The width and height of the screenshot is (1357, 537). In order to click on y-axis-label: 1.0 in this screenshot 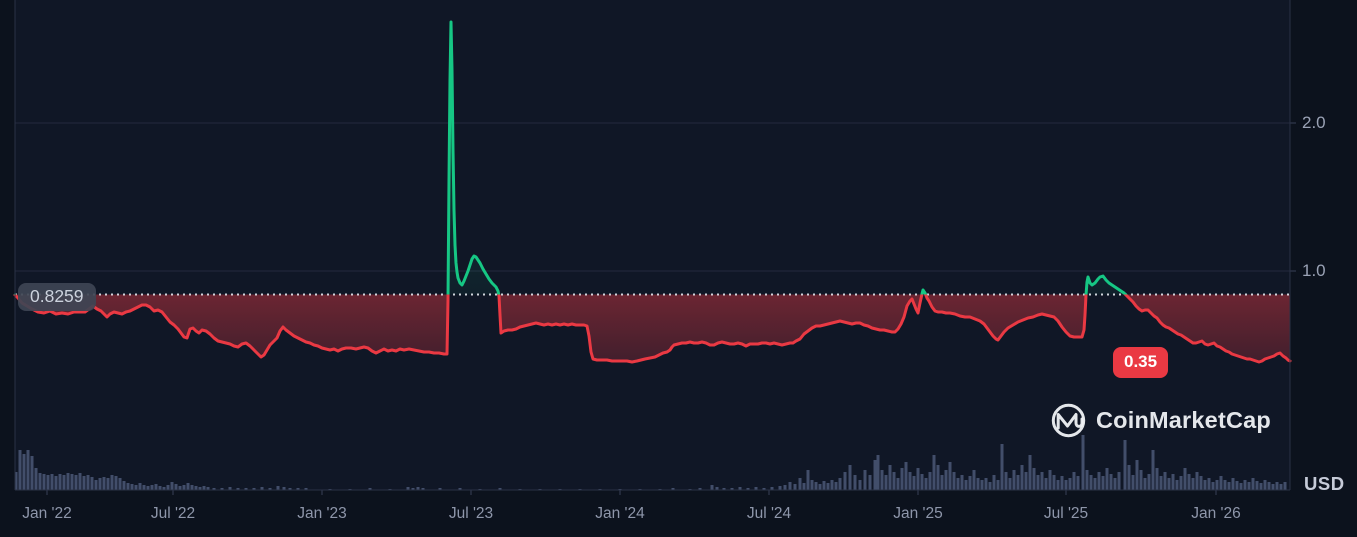, I will do `click(1314, 270)`.